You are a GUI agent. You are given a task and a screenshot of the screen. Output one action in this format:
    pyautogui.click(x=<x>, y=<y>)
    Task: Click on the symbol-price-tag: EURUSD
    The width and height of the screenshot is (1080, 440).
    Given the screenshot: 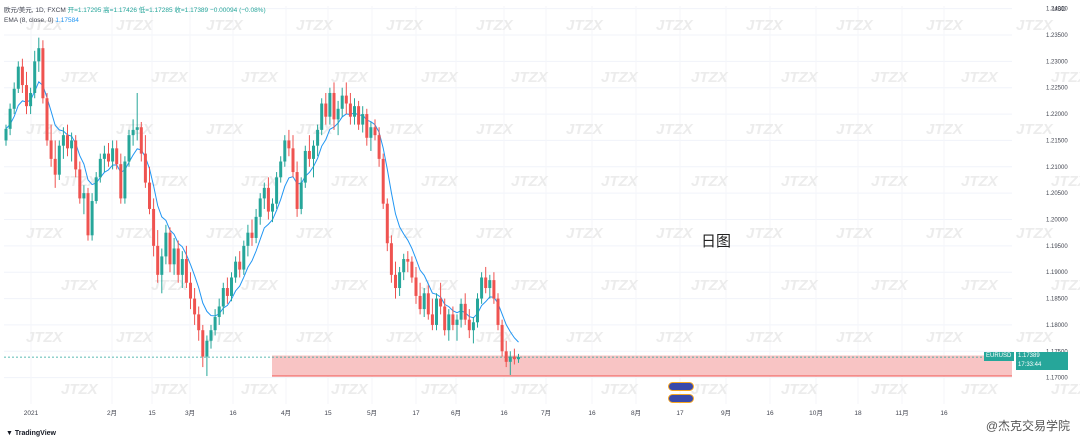 What is the action you would take?
    pyautogui.click(x=999, y=357)
    